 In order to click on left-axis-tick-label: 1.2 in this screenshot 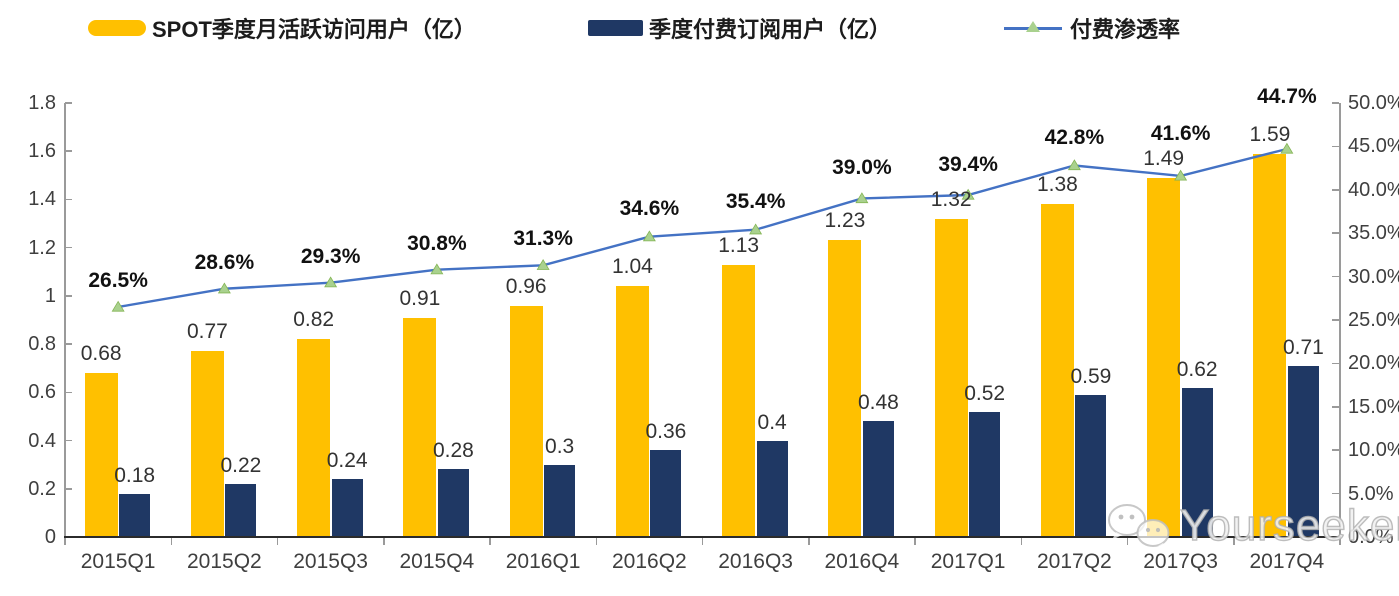, I will do `click(42, 247)`.